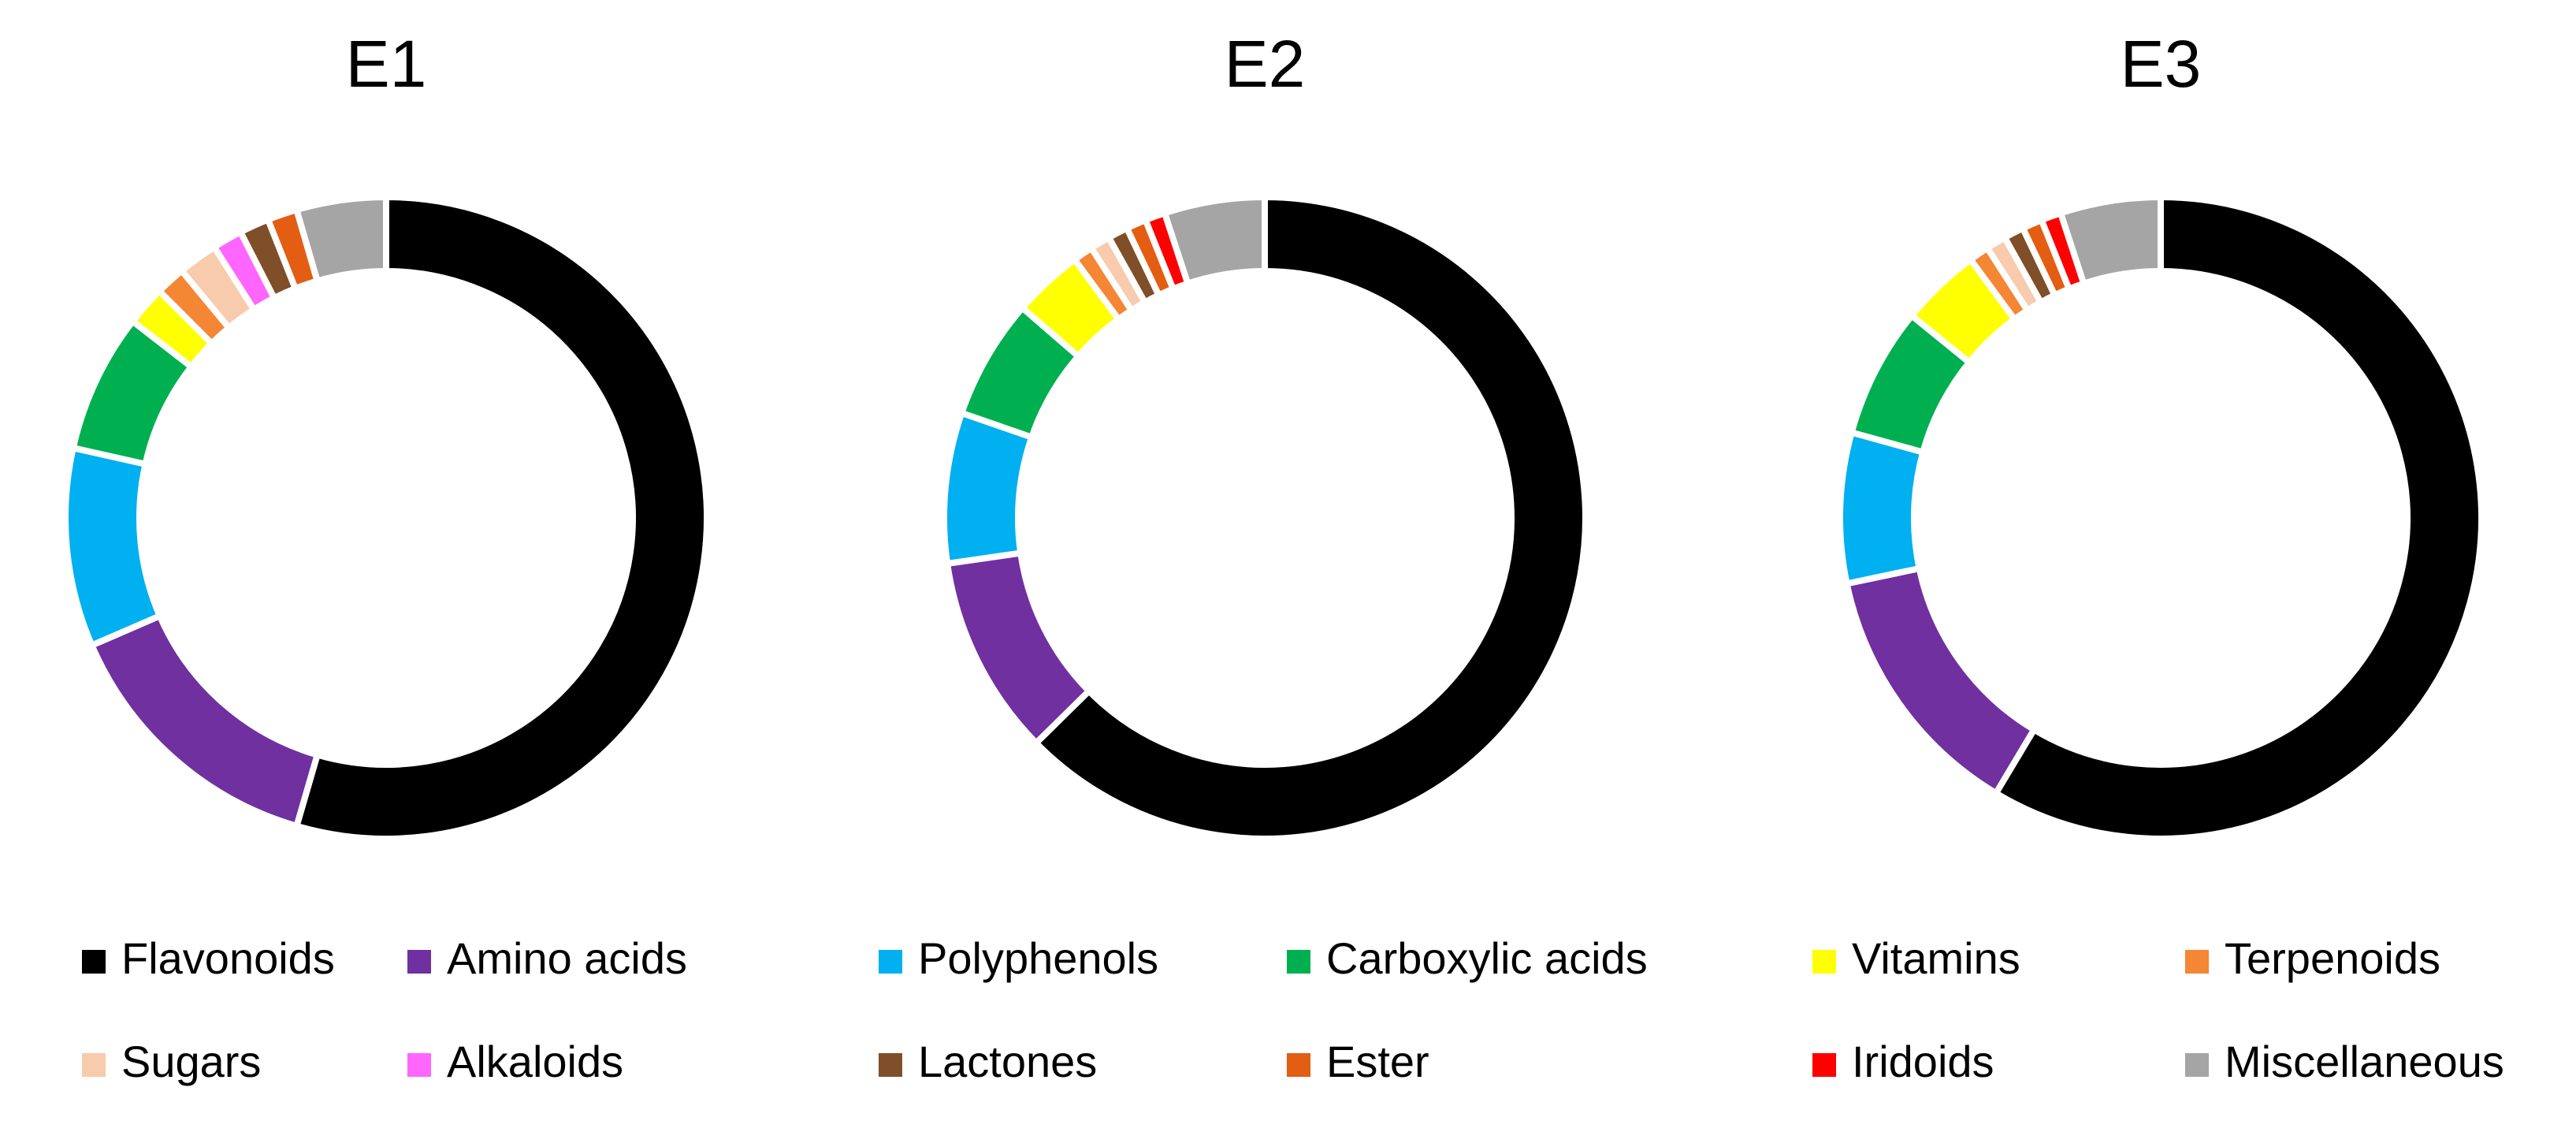  What do you see at coordinates (386, 64) in the screenshot?
I see `chart-title: E1` at bounding box center [386, 64].